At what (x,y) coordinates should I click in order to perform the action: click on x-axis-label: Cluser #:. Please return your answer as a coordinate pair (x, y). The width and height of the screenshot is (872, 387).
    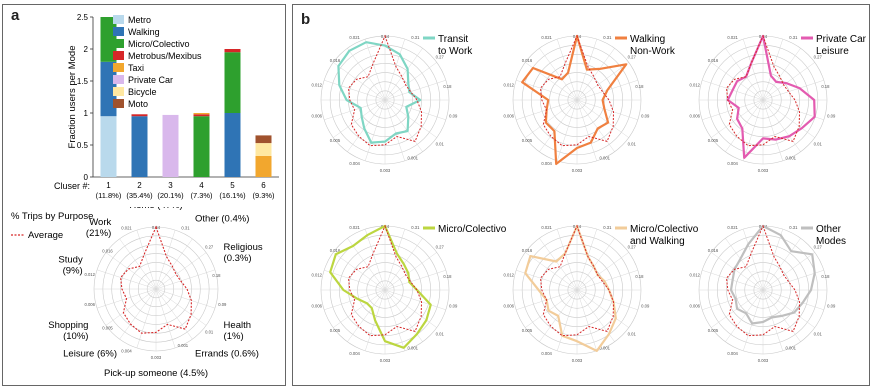
    Looking at the image, I should click on (72, 186).